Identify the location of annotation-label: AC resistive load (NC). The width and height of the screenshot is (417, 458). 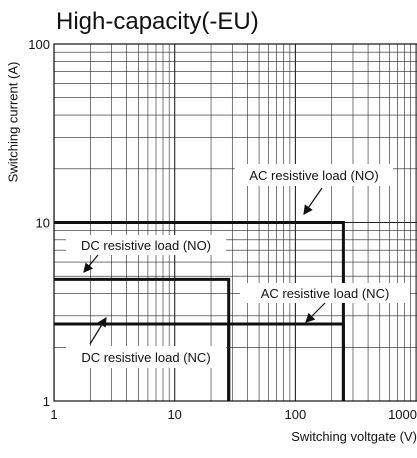
(325, 293).